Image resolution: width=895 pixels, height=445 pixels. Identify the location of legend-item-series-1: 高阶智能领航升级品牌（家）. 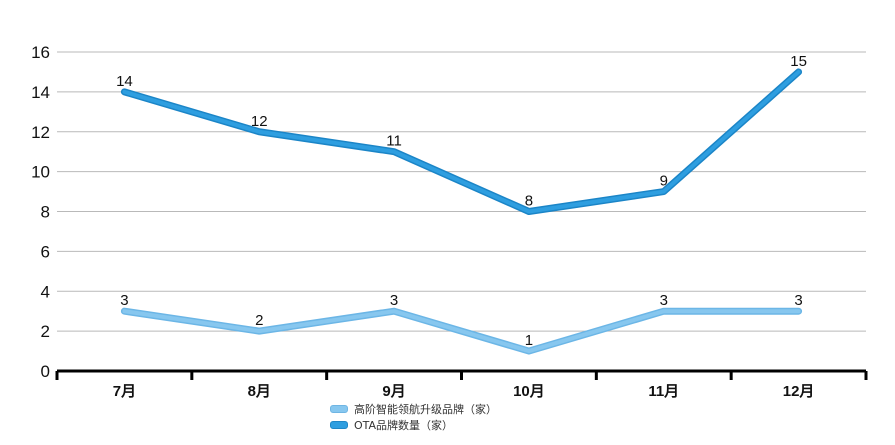
(413, 409).